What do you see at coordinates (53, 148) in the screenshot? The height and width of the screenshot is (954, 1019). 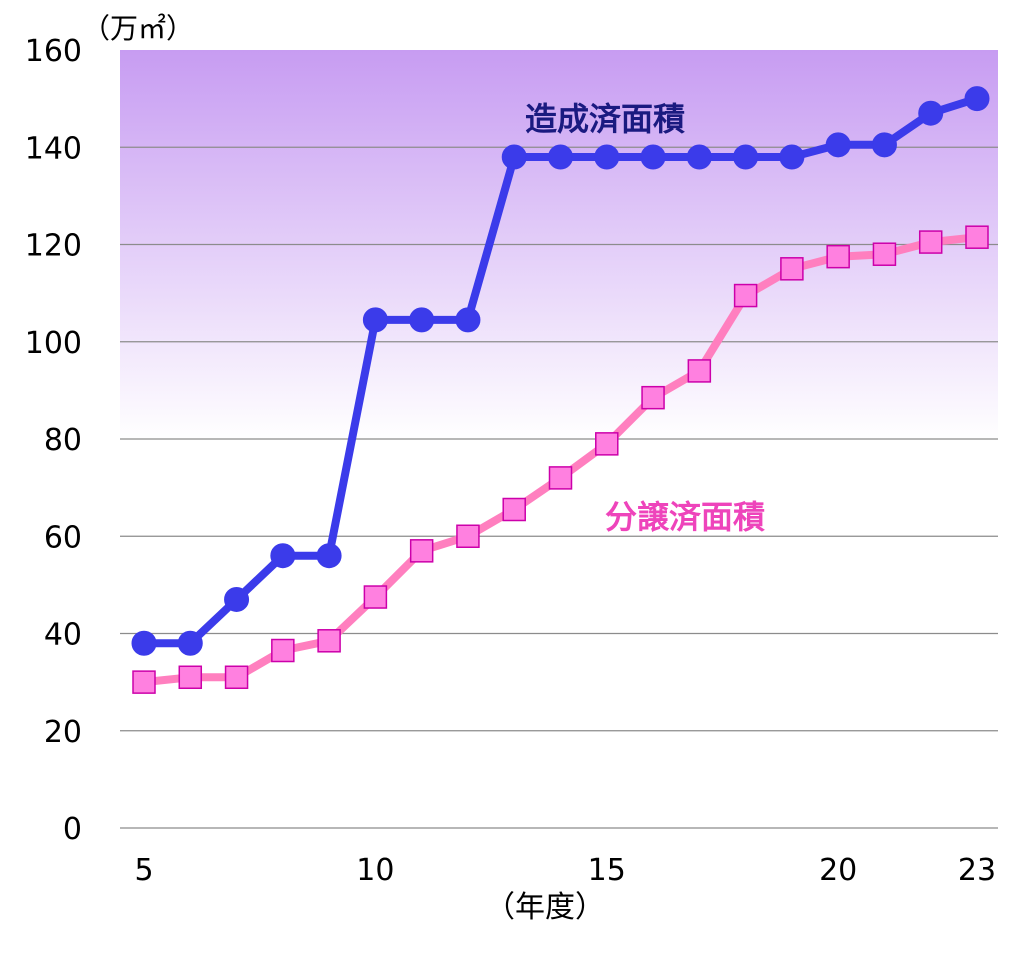 I see `y-tick-label: 140` at bounding box center [53, 148].